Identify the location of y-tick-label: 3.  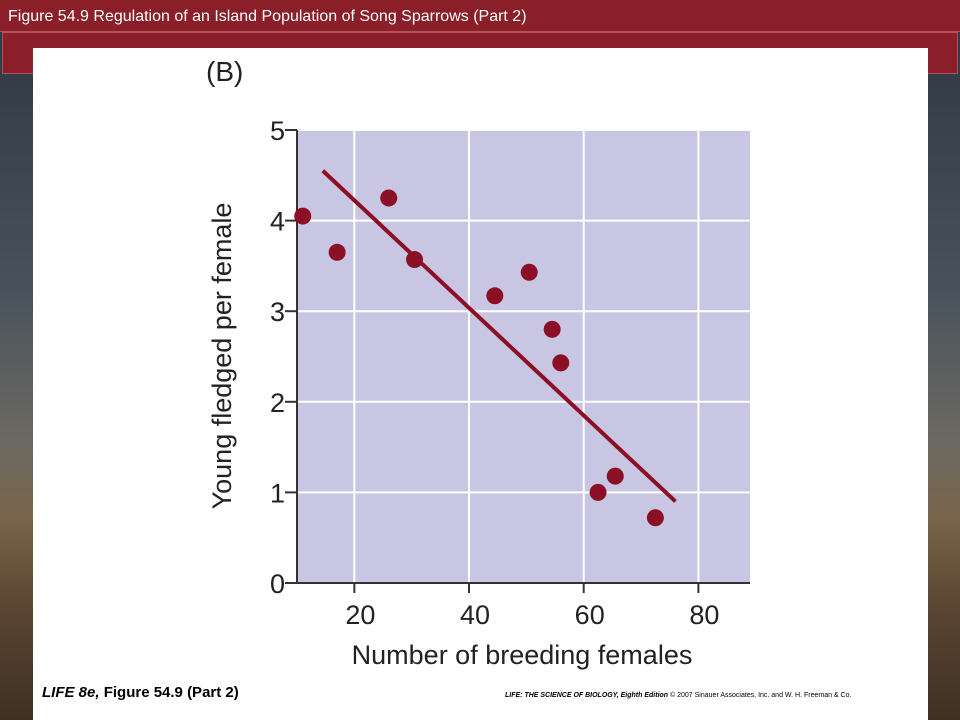
(277, 312).